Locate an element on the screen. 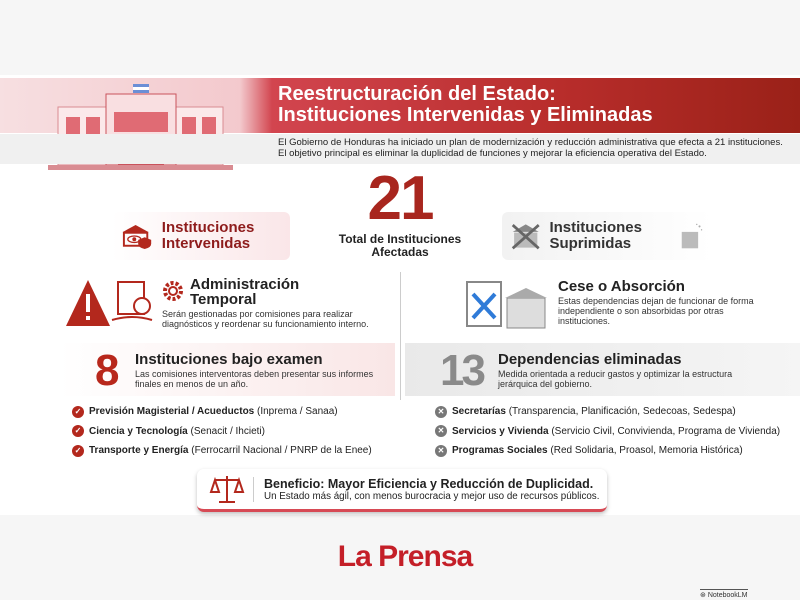  item-detail: (Ferrocarril Nacional / PNRP de la Enee) is located at coordinates (280, 450).